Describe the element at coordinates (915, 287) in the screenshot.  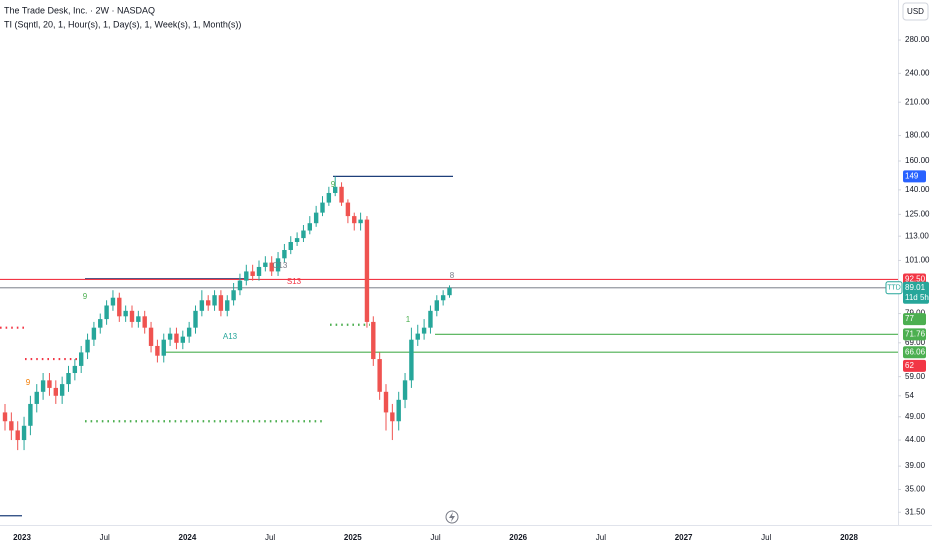
I see `last-price-label: 89.01` at that location.